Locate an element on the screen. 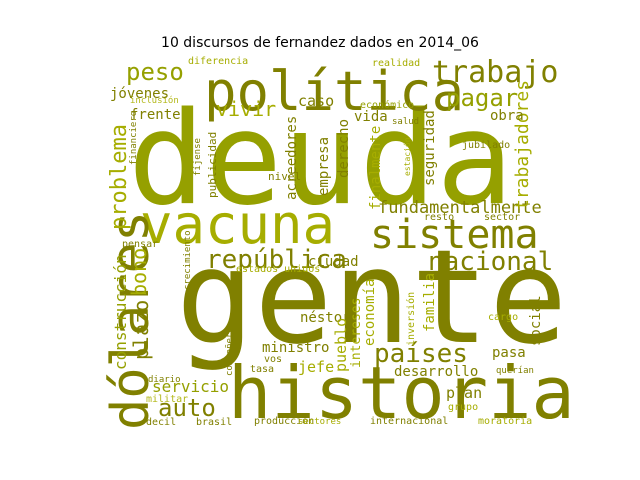  word-economía: economía is located at coordinates (370, 312).